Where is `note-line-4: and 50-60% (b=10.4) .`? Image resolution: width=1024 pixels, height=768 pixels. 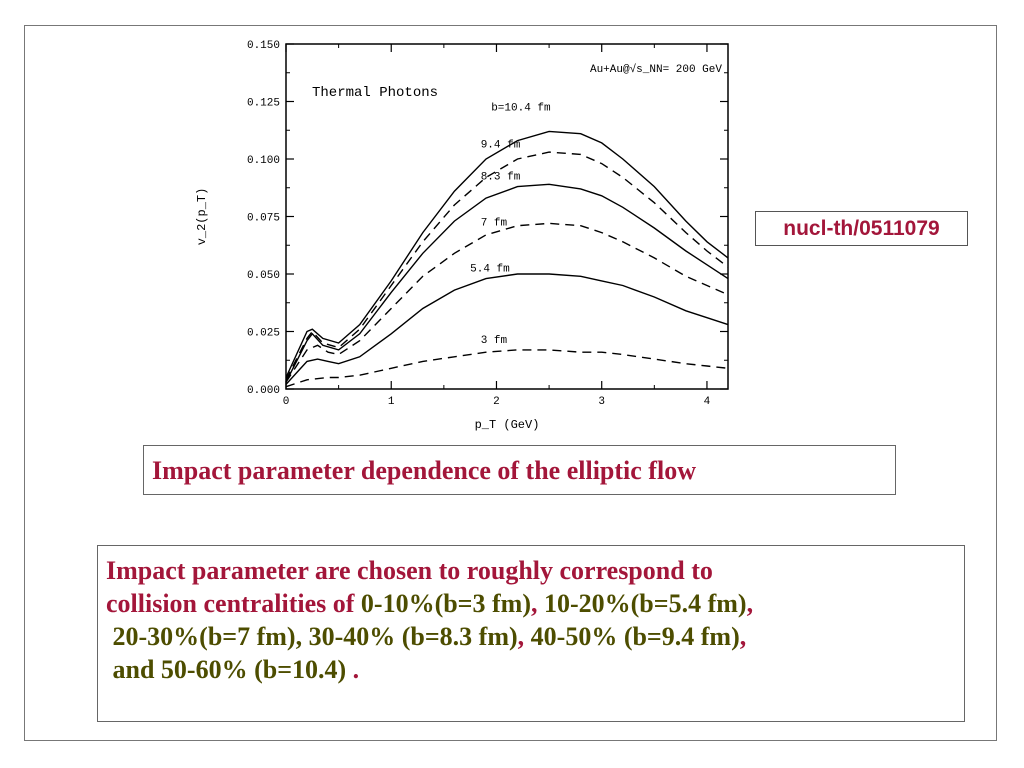 note-line-4: and 50-60% (b=10.4) . is located at coordinates (236, 669).